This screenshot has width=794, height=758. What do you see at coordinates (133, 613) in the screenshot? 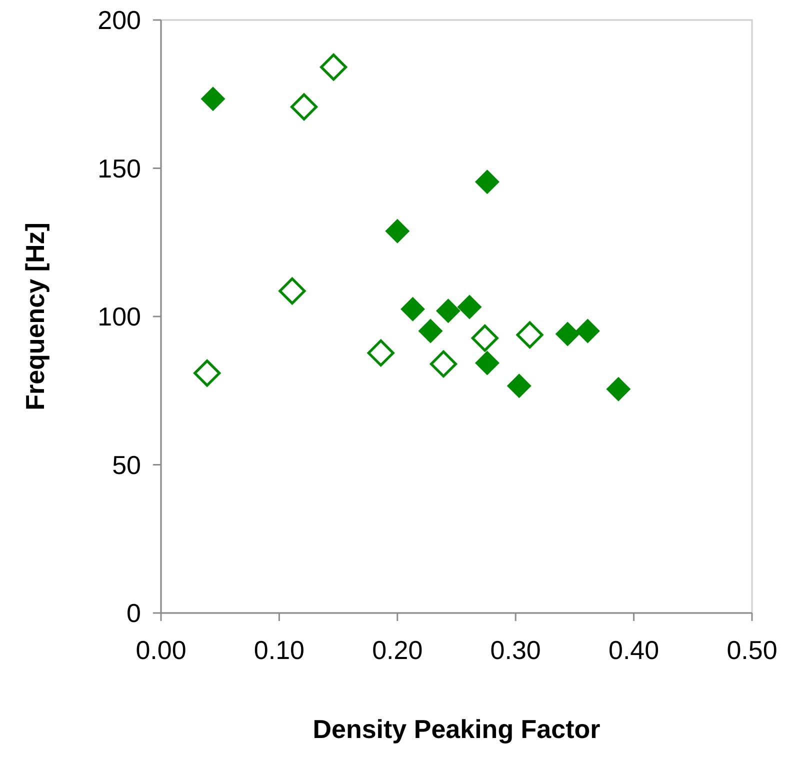
I see `y-tick-label: 0` at bounding box center [133, 613].